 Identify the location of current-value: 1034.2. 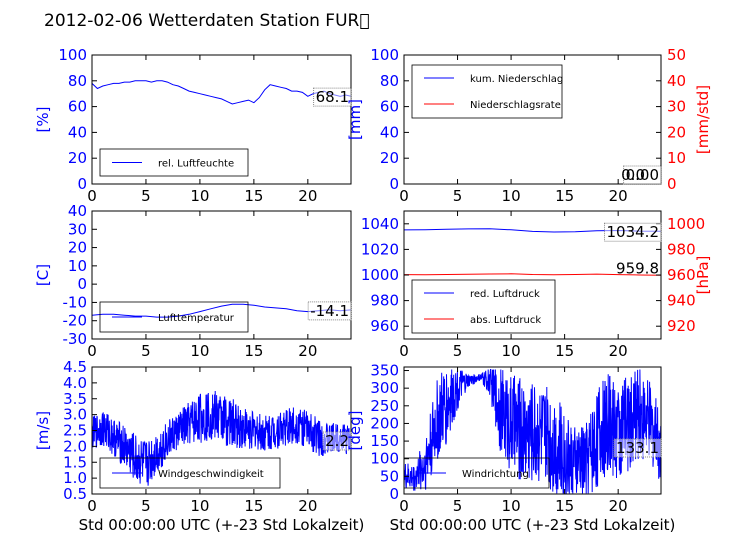
(633, 232).